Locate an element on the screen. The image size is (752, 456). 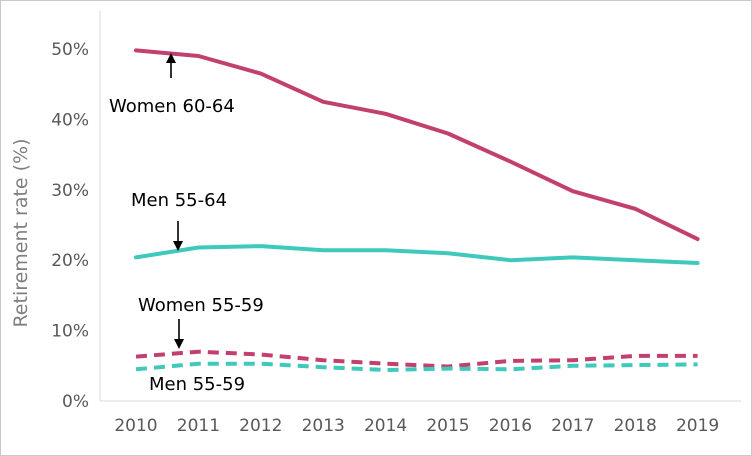
x-tick-label: 2015 is located at coordinates (447, 426).